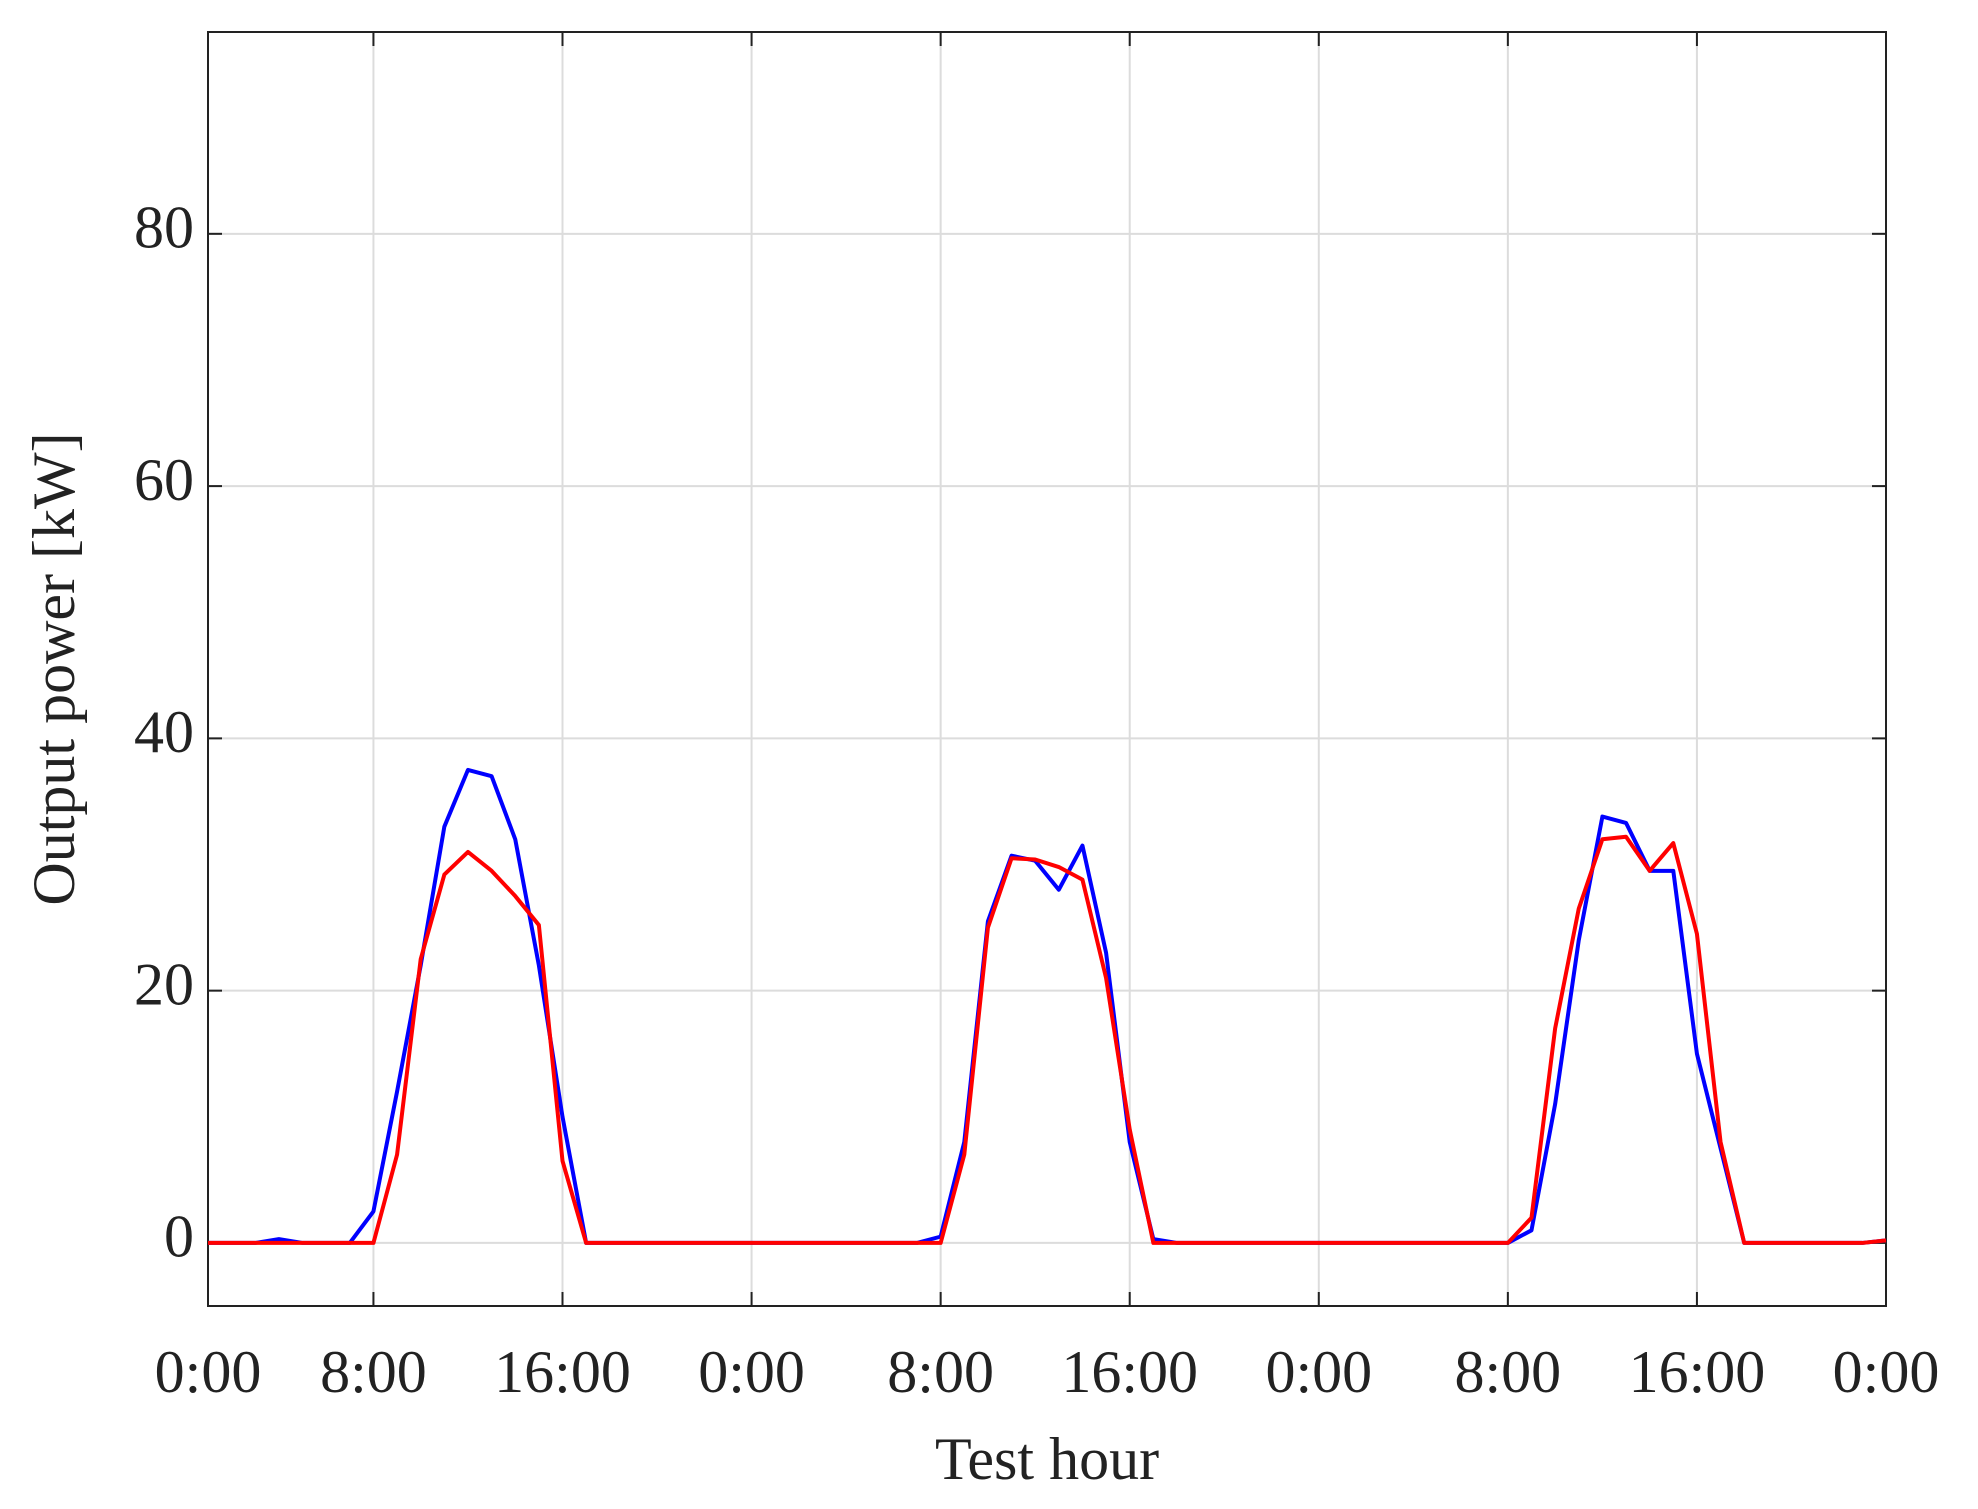 The height and width of the screenshot is (1509, 1978). What do you see at coordinates (179, 1237) in the screenshot?
I see `y-tick-label: 0` at bounding box center [179, 1237].